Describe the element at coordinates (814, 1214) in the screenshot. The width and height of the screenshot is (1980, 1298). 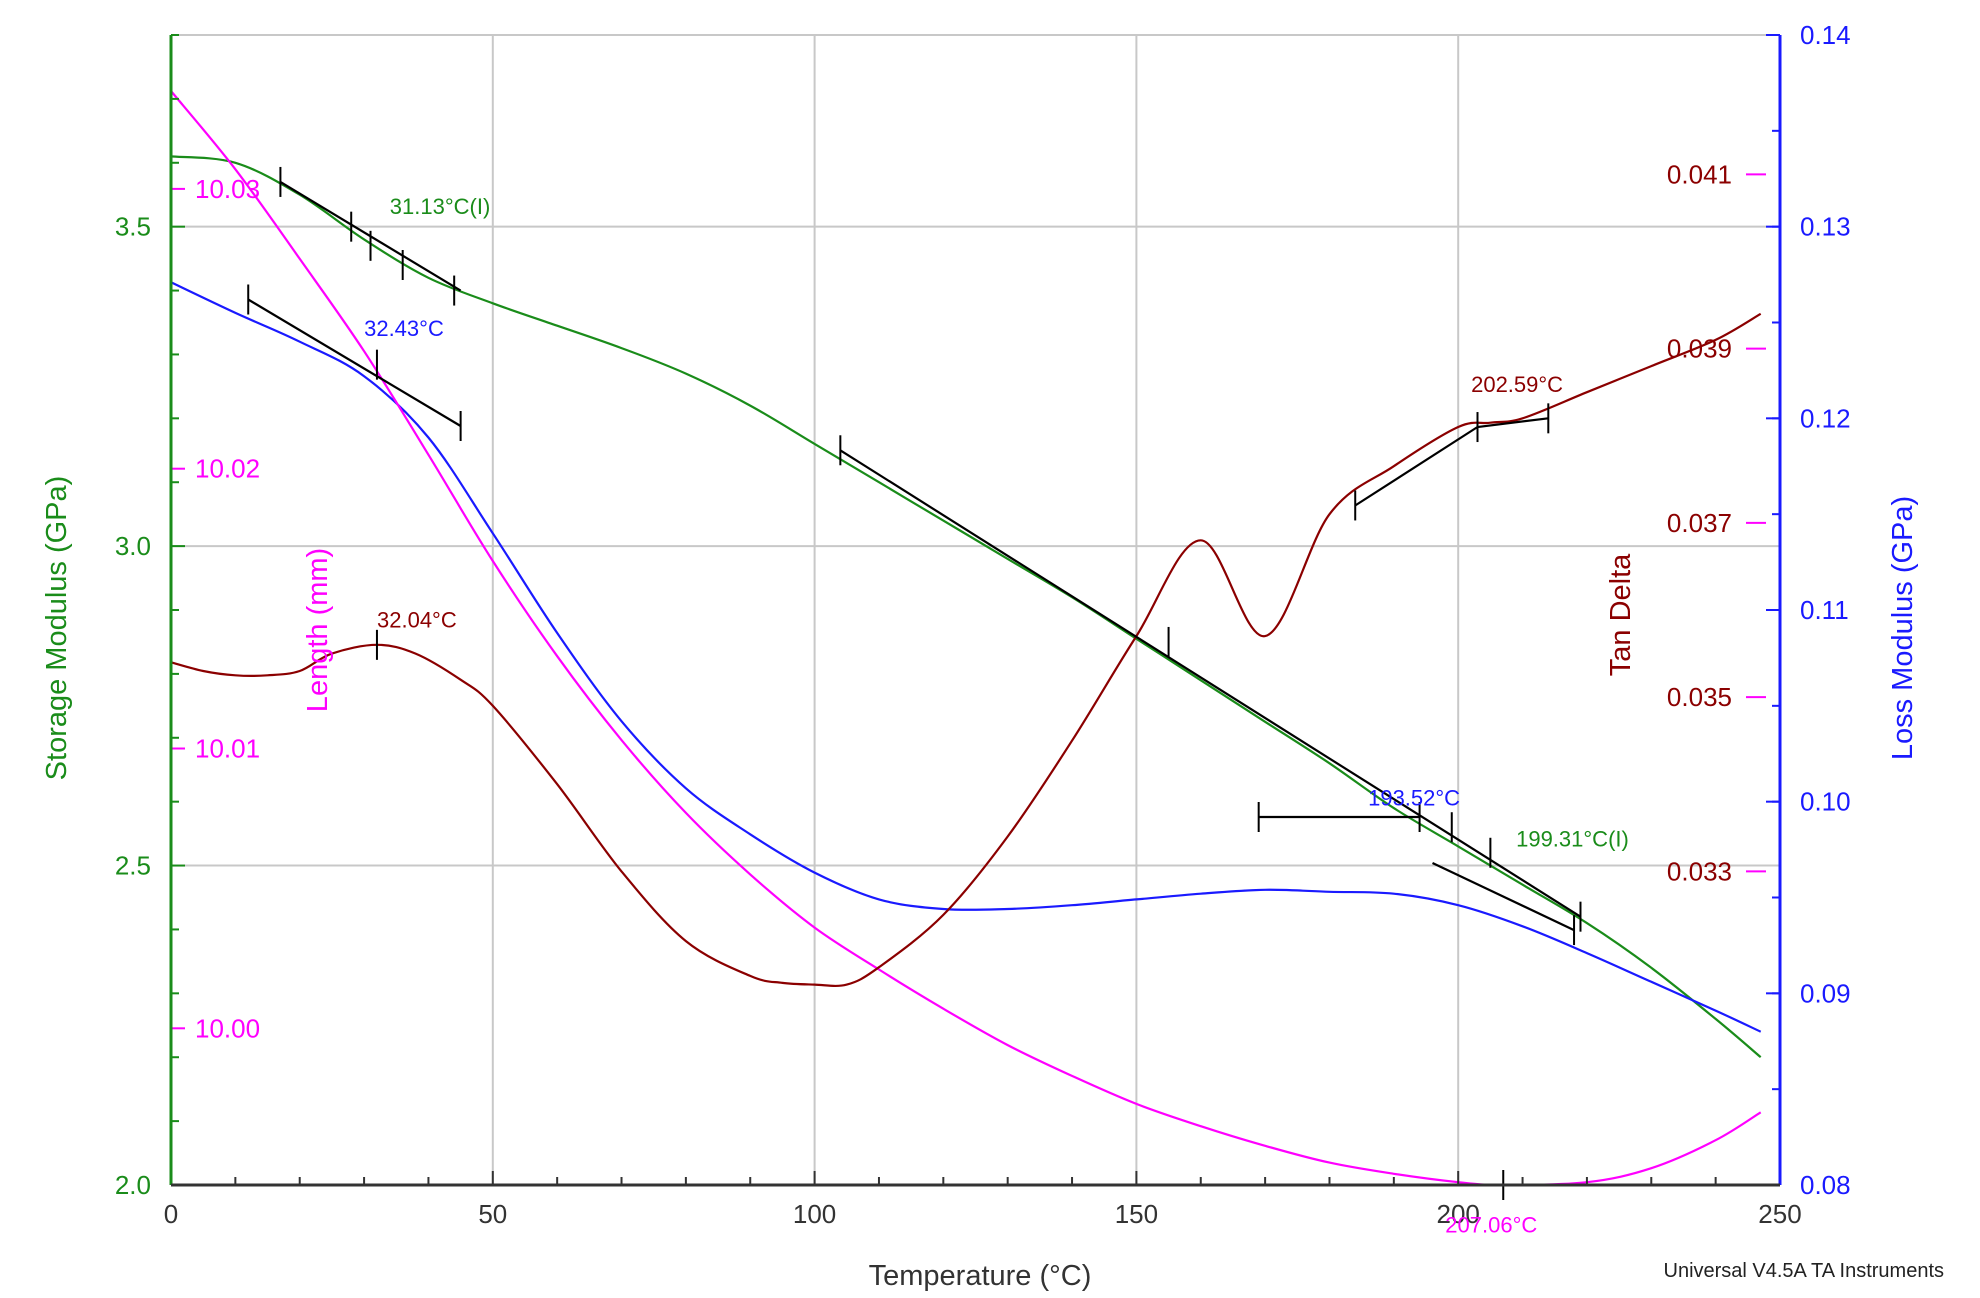
I see `x-tick-label: 100` at that location.